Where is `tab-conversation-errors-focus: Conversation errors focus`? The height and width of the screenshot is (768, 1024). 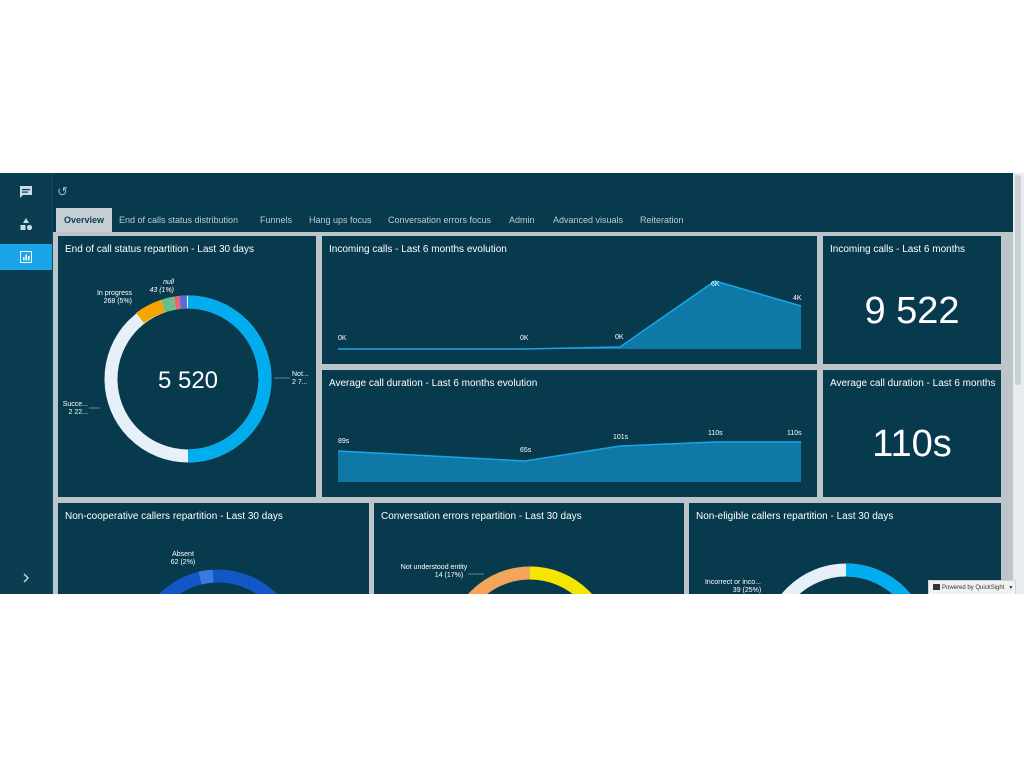
tab-conversation-errors-focus: Conversation errors focus is located at coordinates (440, 220).